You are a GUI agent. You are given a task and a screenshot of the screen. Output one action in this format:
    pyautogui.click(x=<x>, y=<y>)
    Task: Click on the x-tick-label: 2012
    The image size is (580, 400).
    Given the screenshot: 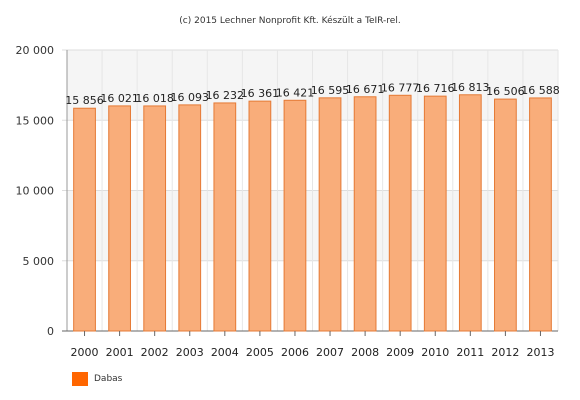 What is the action you would take?
    pyautogui.click(x=505, y=352)
    